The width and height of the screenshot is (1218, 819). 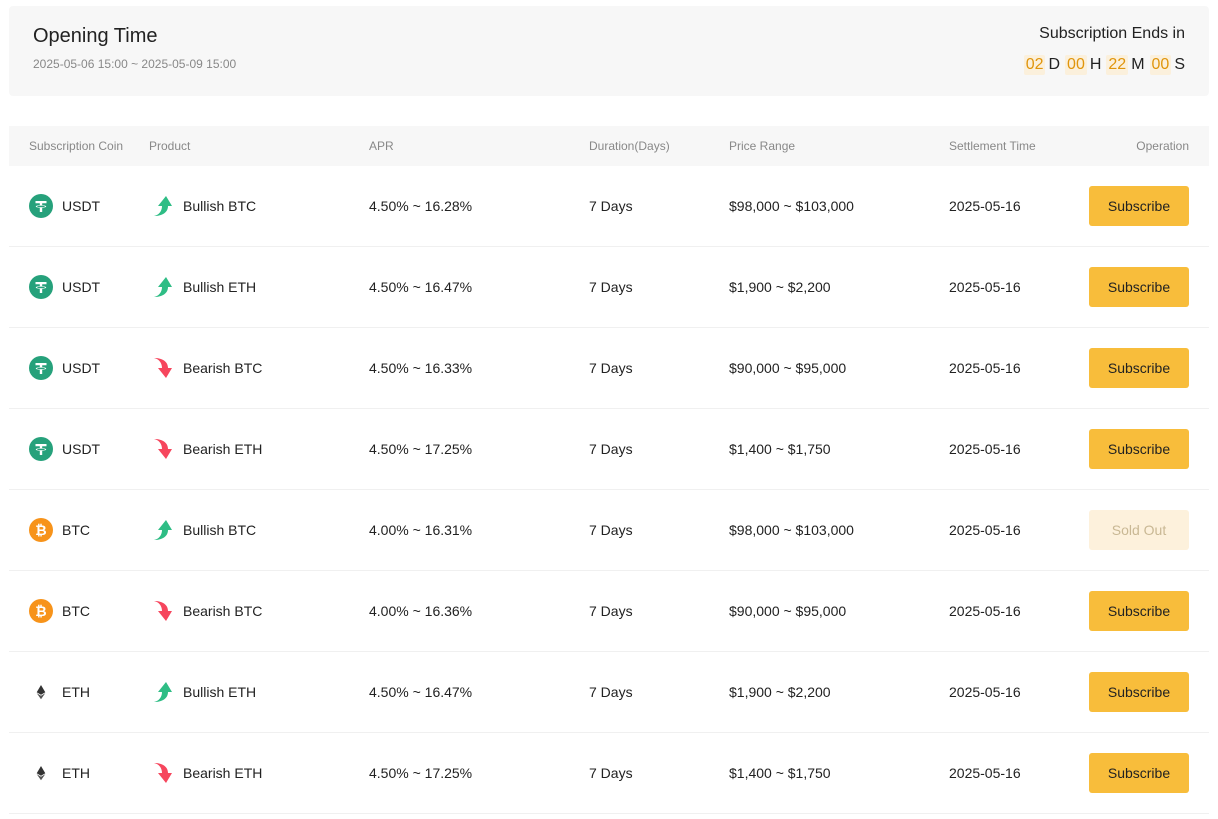 What do you see at coordinates (1076, 65) in the screenshot?
I see `countdown-hours: 00` at bounding box center [1076, 65].